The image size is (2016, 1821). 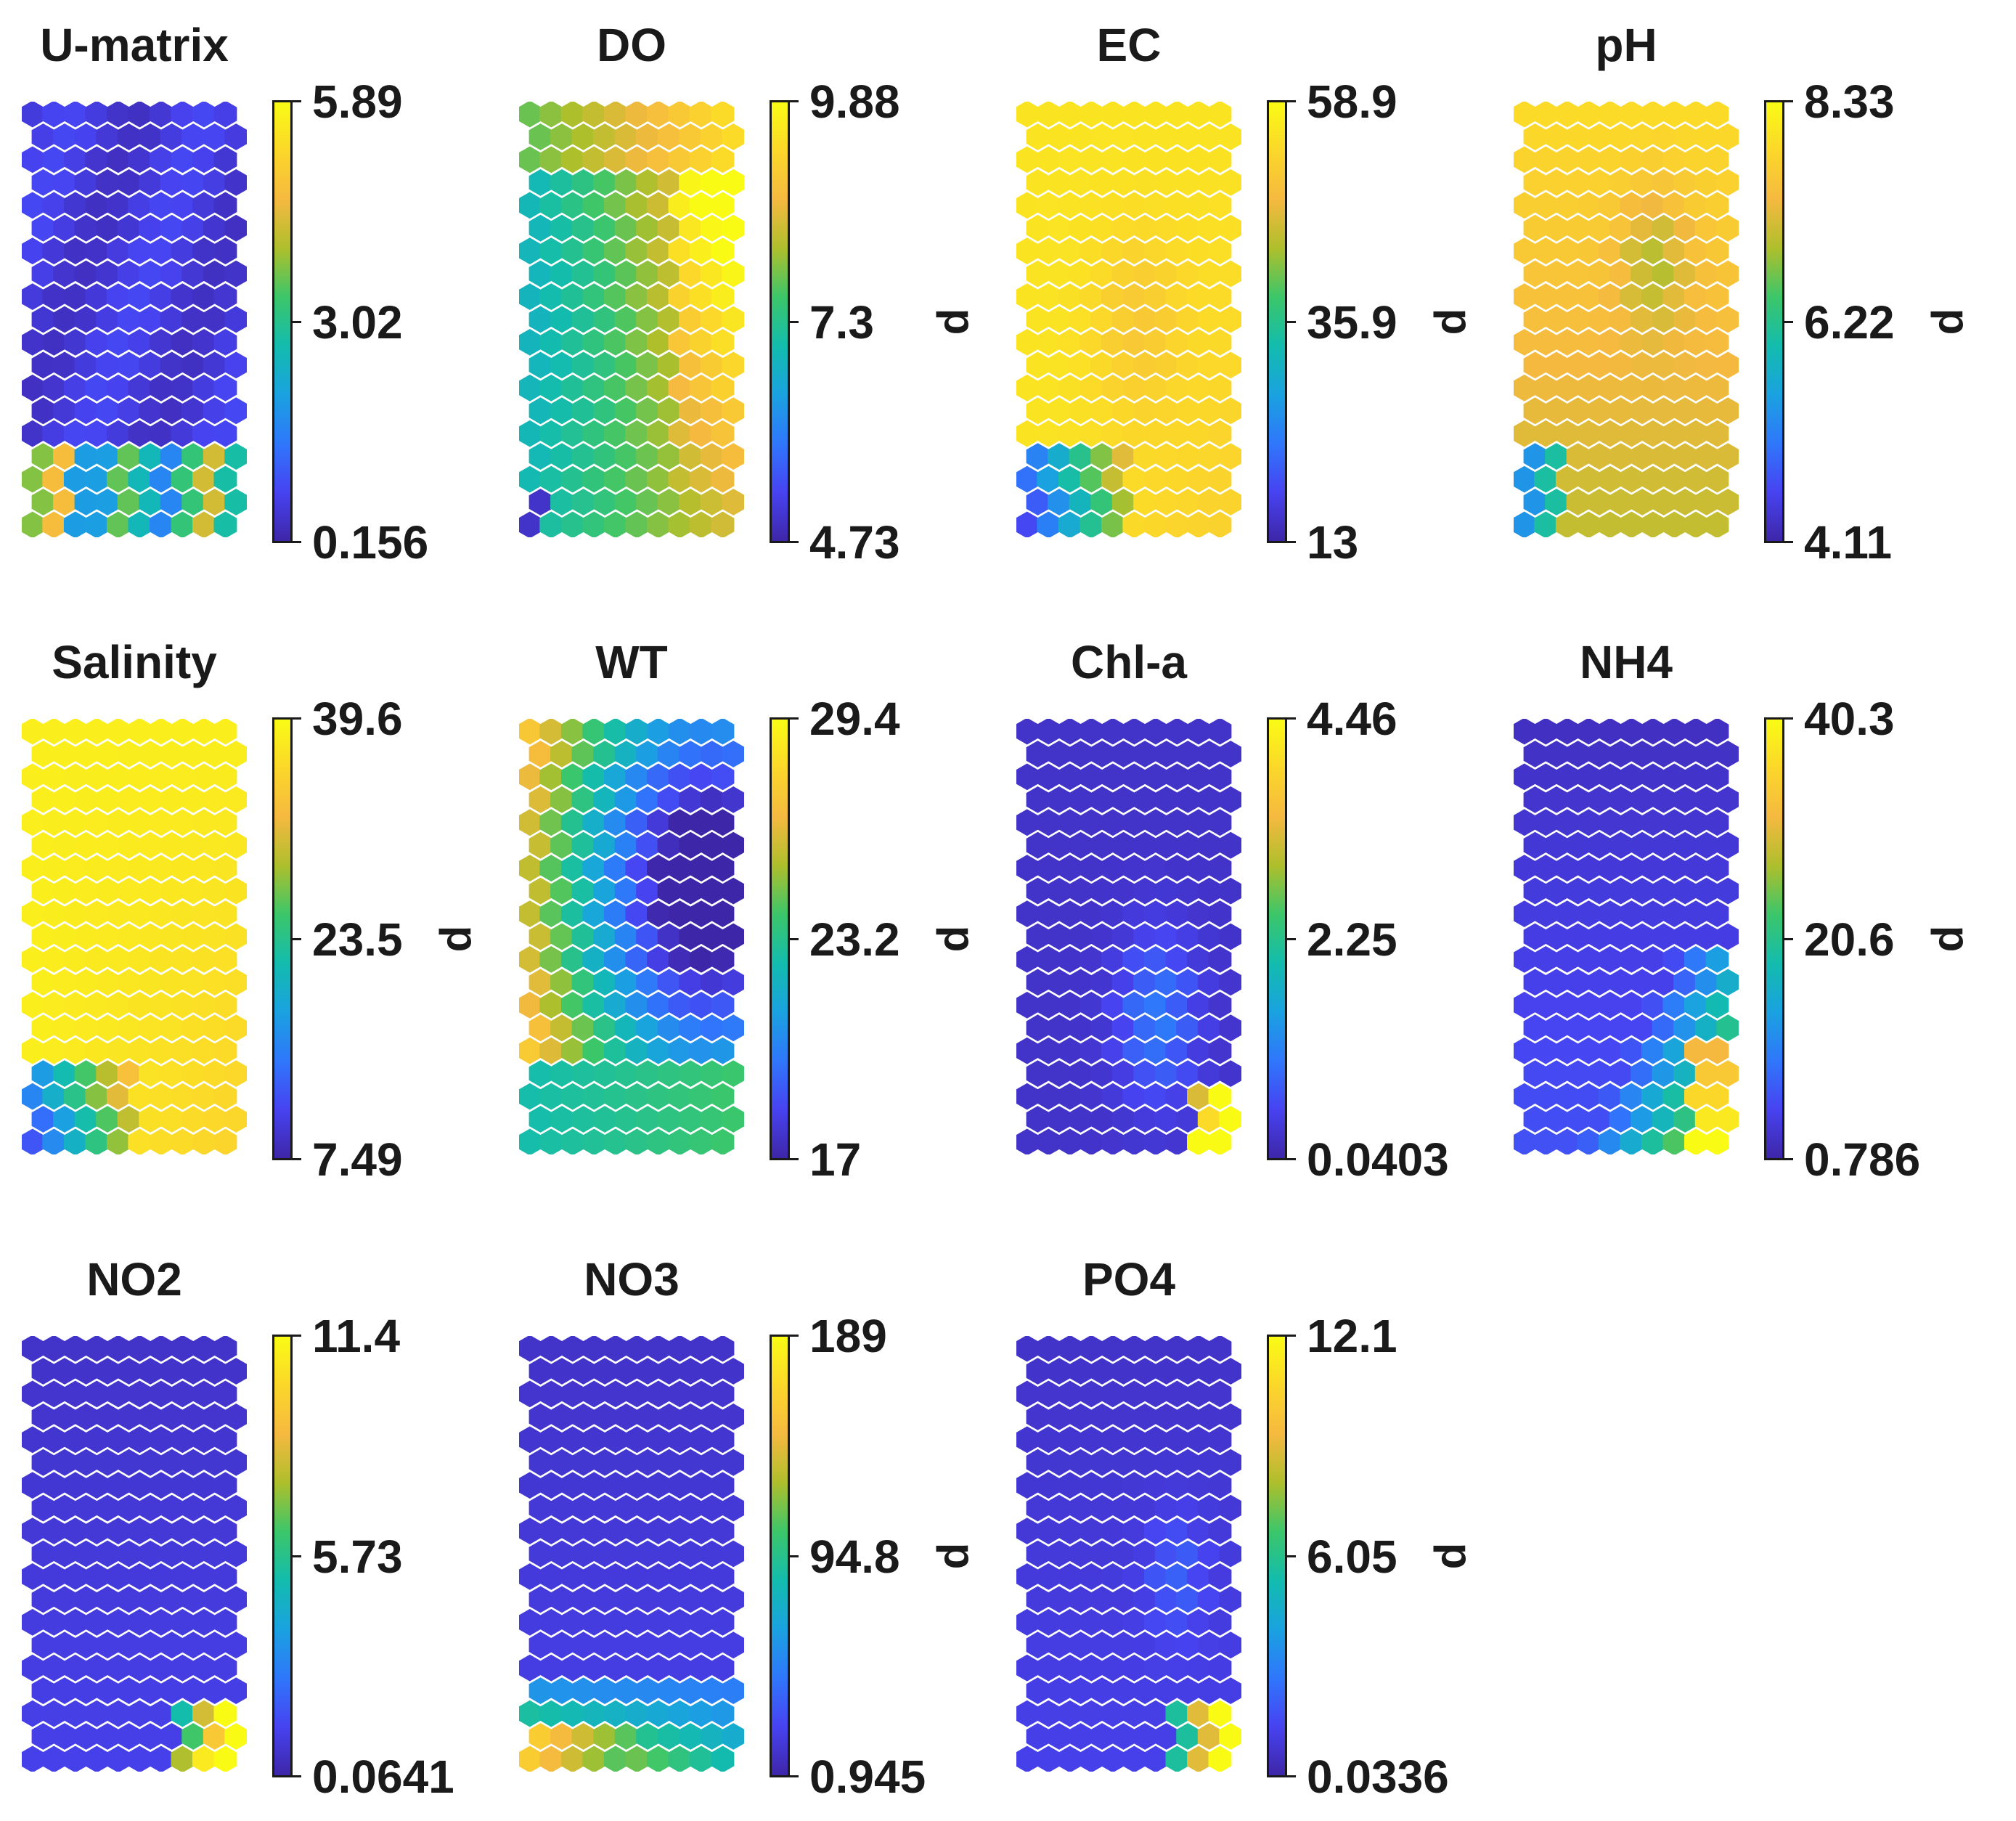 What do you see at coordinates (283, 321) in the screenshot?
I see `colorbar` at bounding box center [283, 321].